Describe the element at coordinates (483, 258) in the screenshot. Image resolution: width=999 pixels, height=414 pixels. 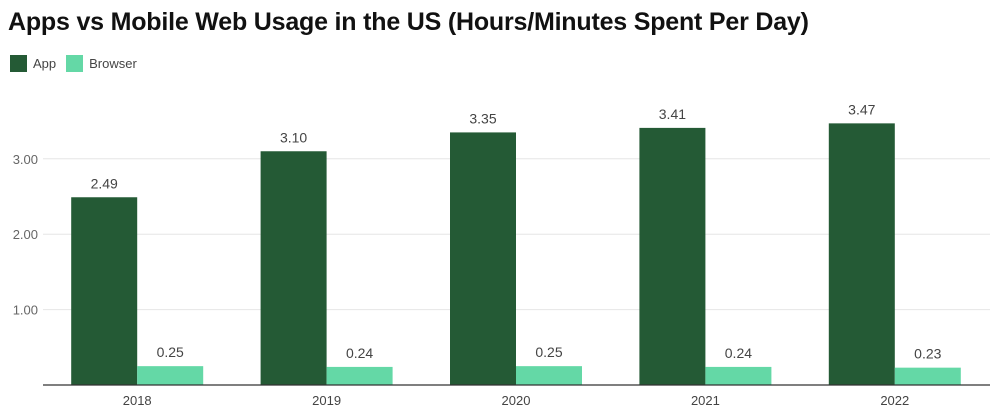
I see `bar-app-2020` at that location.